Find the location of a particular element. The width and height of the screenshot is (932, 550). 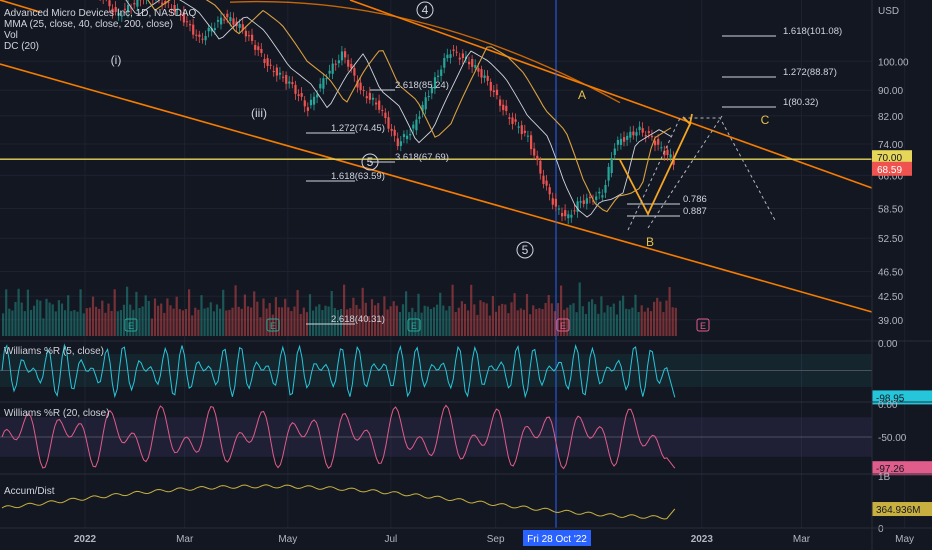

ma-200-line is located at coordinates (425, 52).